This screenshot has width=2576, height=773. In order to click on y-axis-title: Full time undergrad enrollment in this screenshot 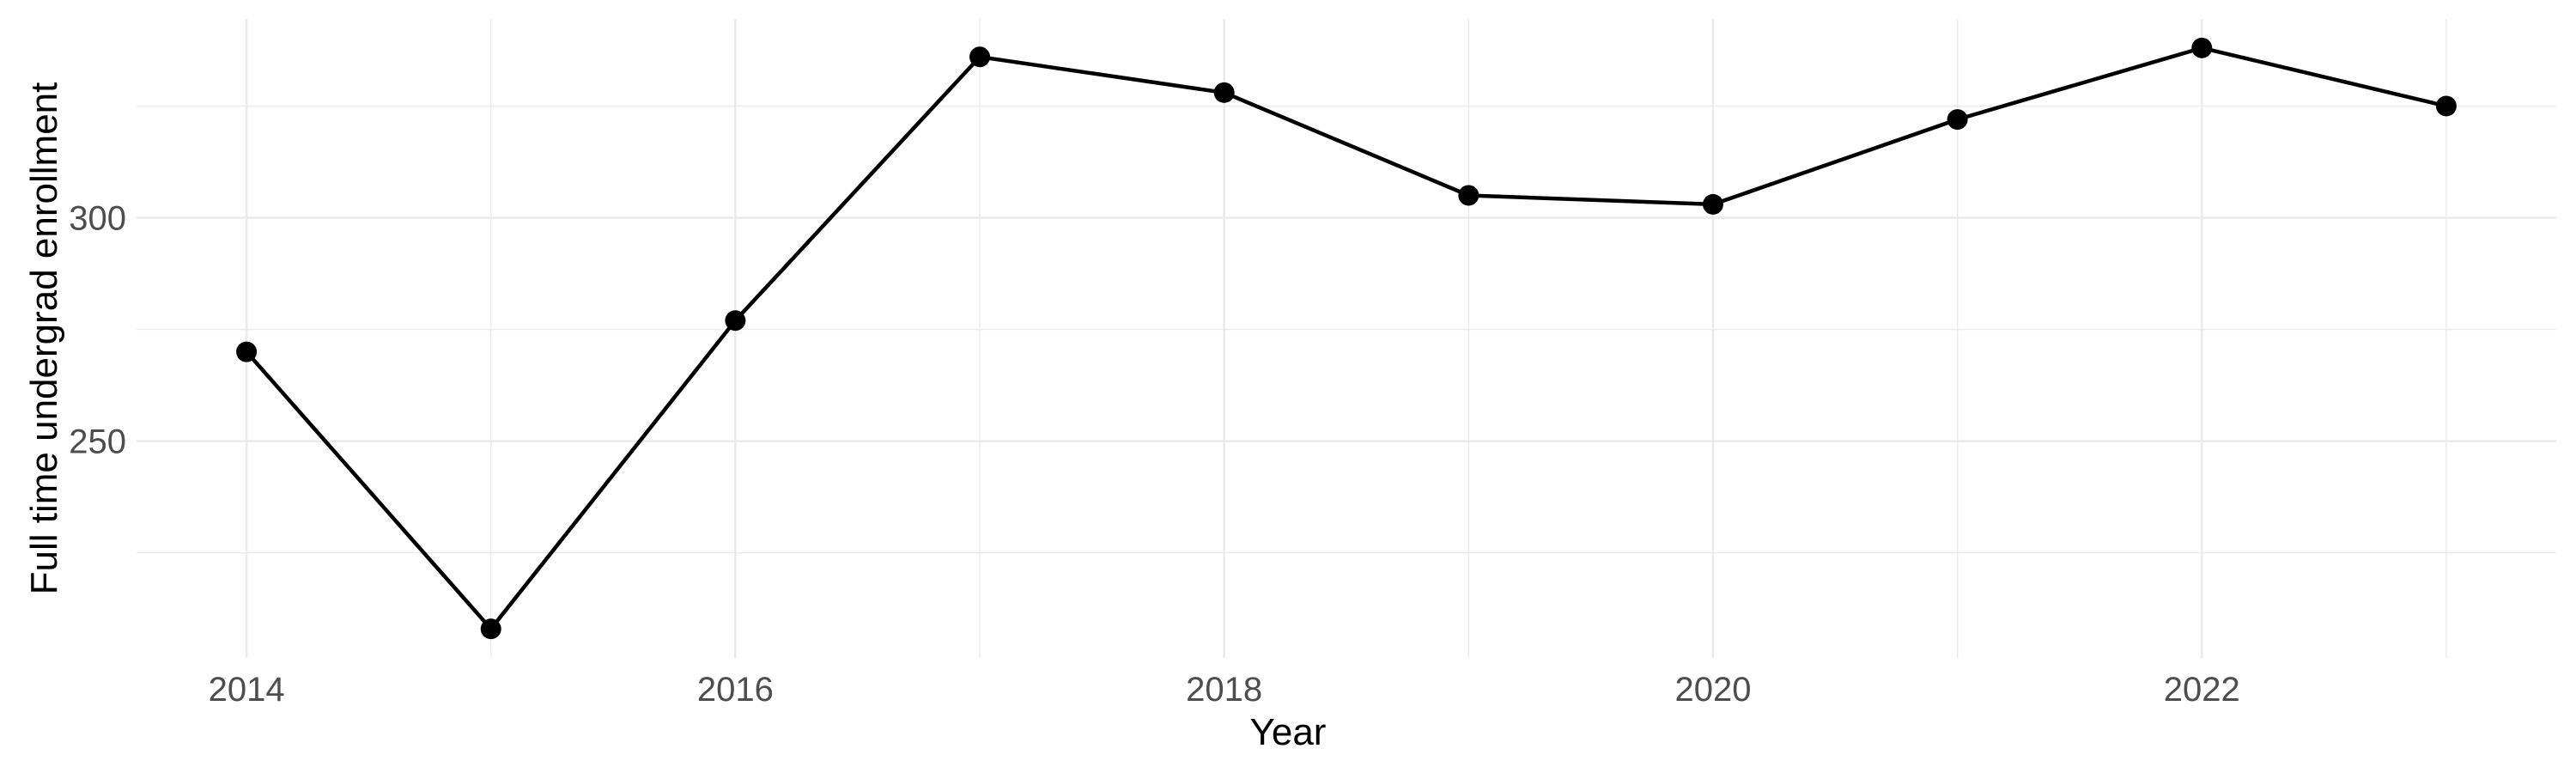, I will do `click(44, 338)`.